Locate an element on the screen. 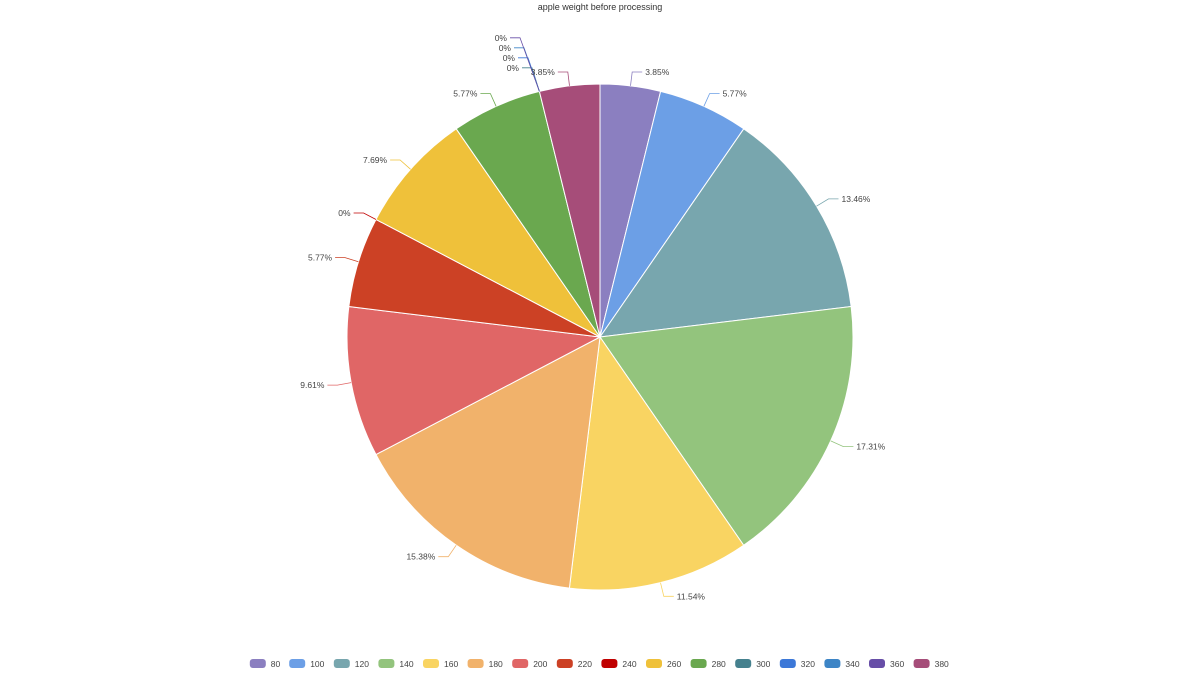 This screenshot has height=675, width=1200. legend-item-380: 380 is located at coordinates (931, 664).